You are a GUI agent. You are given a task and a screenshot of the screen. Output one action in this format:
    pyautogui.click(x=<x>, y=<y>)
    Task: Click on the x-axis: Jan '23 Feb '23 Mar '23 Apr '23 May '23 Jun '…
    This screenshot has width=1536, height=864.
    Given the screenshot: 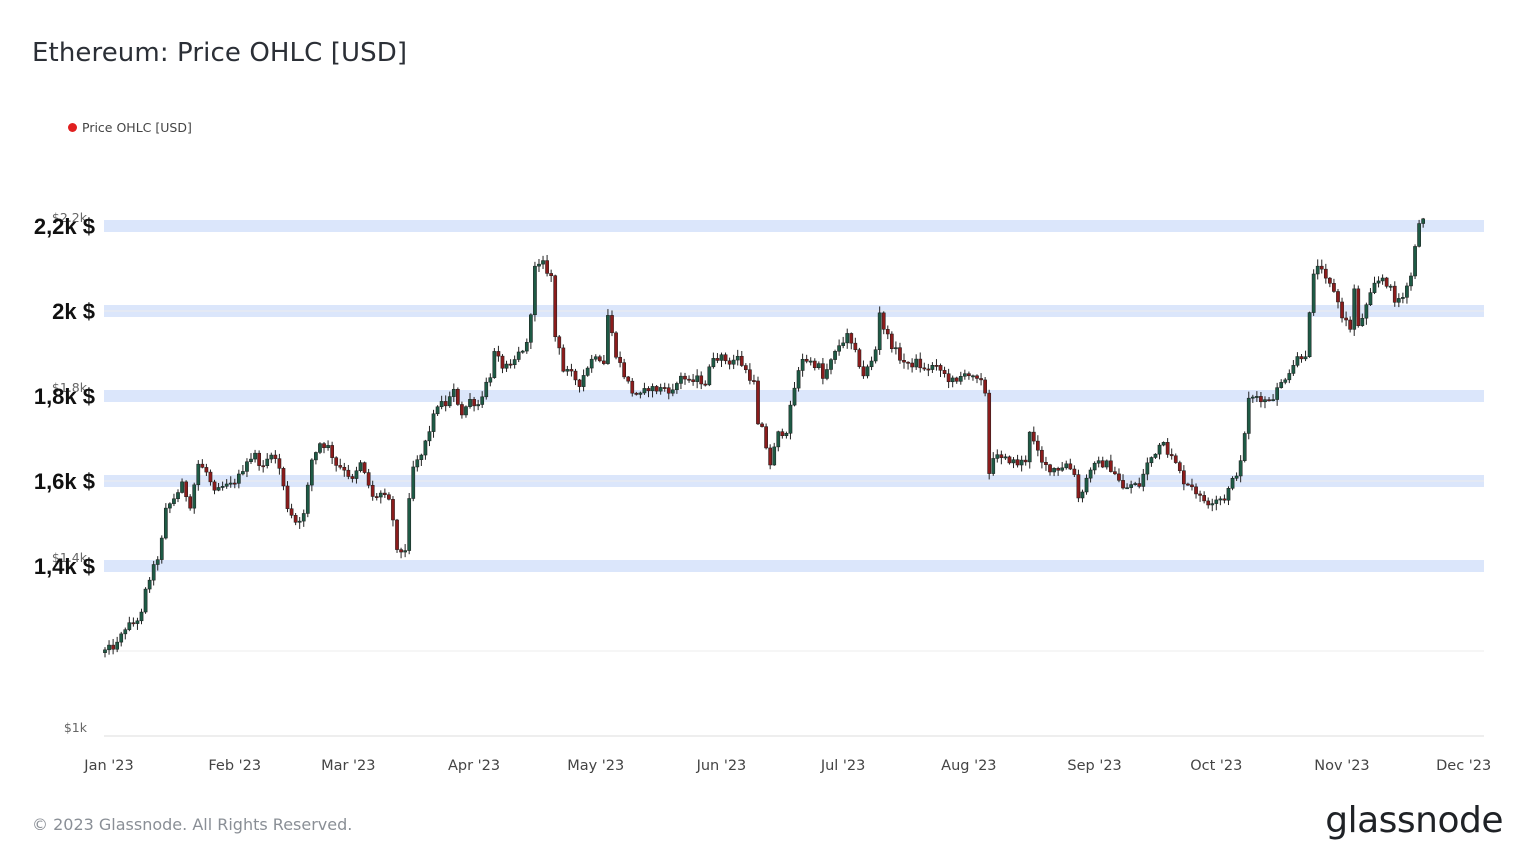 What is the action you would take?
    pyautogui.click(x=787, y=766)
    